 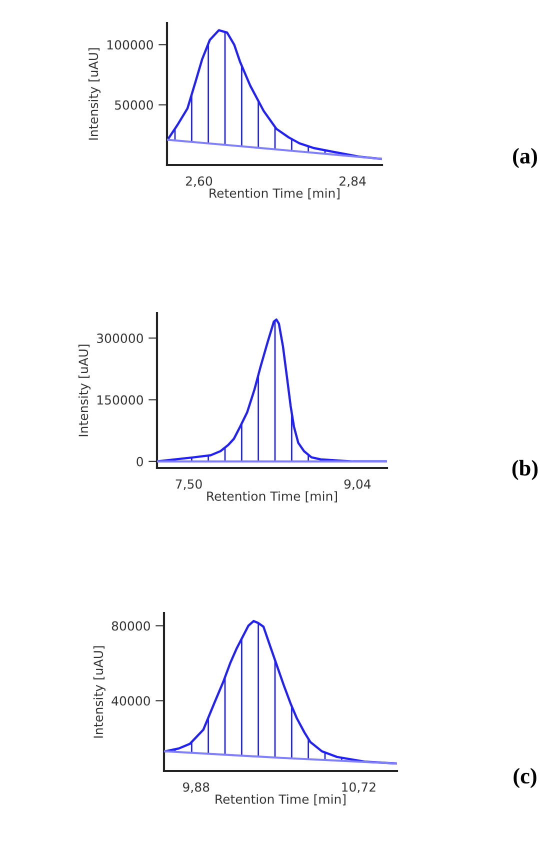 What do you see at coordinates (120, 339) in the screenshot?
I see `y-tick-label: 300000` at bounding box center [120, 339].